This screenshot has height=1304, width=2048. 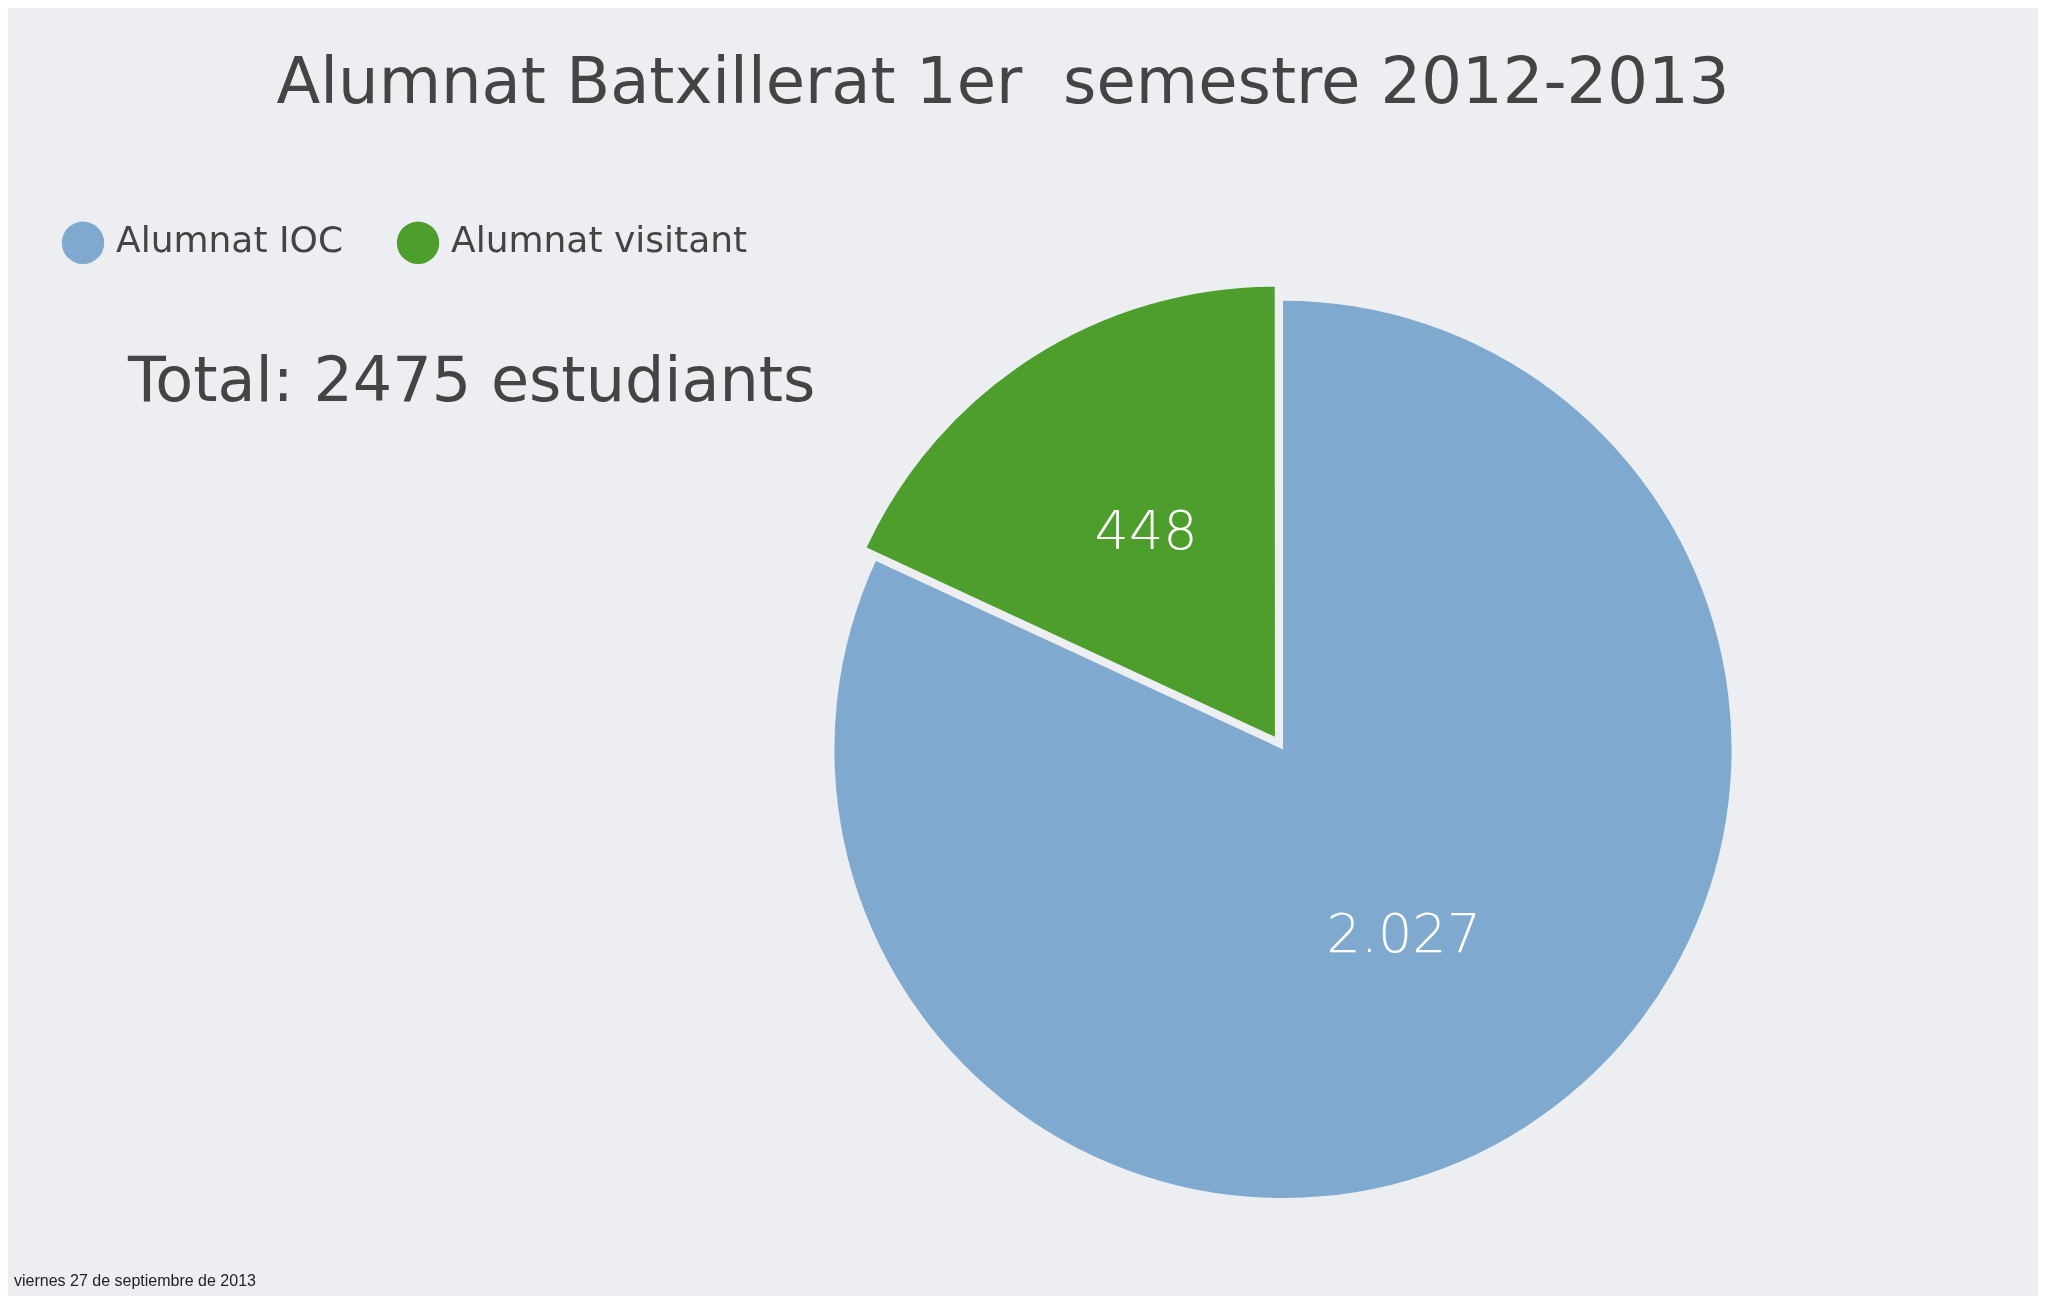 What do you see at coordinates (599, 240) in the screenshot?
I see `legend-label: Alumnat visitant` at bounding box center [599, 240].